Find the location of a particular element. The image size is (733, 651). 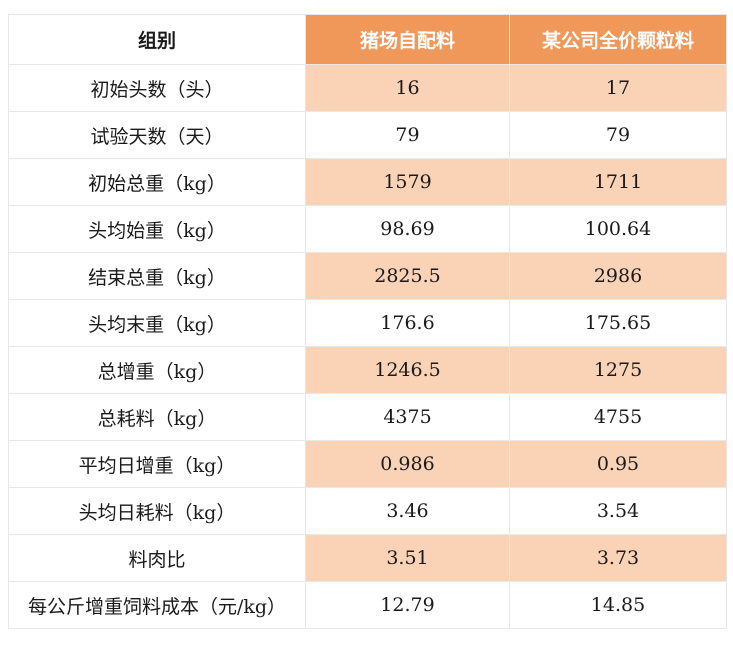

farm-feed-value: 1579 is located at coordinates (407, 182).